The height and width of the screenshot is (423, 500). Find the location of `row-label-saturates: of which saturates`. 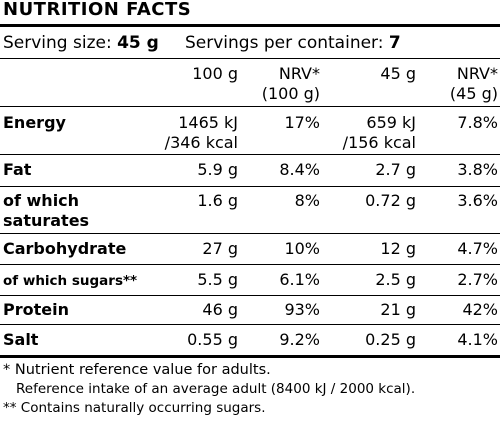

row-label-saturates: of which saturates is located at coordinates (46, 210).